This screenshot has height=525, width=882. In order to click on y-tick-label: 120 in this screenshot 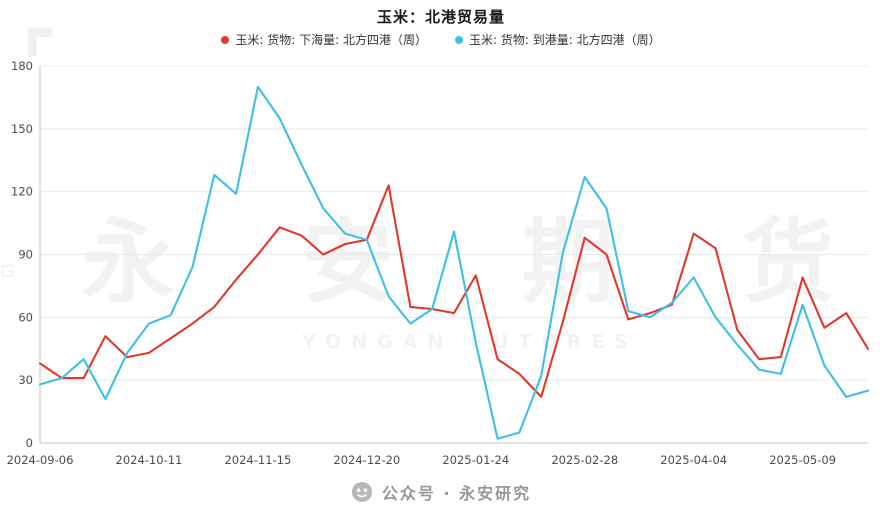, I will do `click(22, 192)`.